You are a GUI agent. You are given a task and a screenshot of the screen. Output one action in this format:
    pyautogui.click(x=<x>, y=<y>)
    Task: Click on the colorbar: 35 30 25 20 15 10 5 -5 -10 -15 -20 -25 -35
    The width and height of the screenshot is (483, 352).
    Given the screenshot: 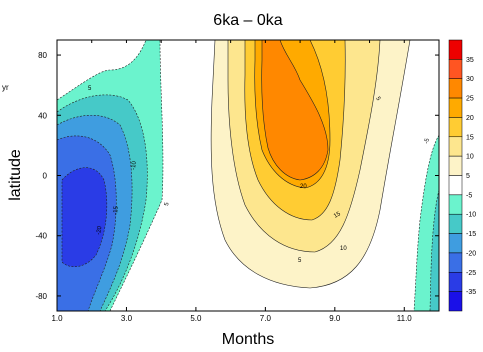 What is the action you would take?
    pyautogui.click(x=462, y=175)
    